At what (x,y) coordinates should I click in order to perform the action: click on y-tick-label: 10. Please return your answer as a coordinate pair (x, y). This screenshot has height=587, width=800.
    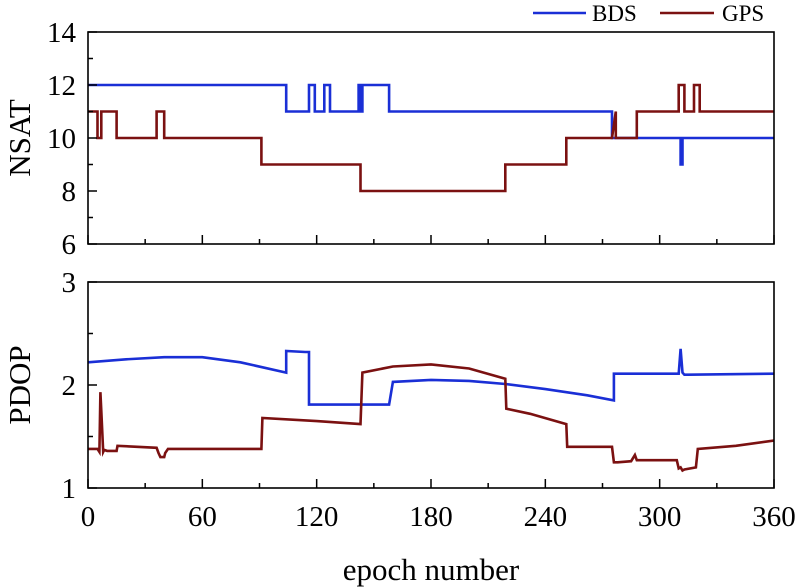
    Looking at the image, I should click on (61, 139).